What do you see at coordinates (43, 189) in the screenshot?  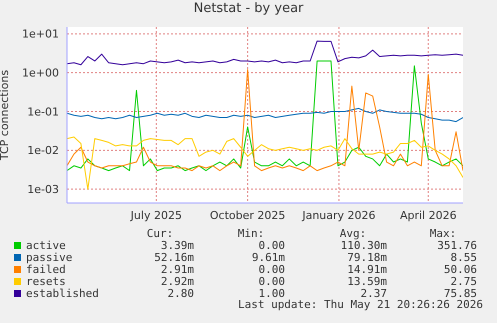 I see `y-tick-label: 1e-03` at bounding box center [43, 189].